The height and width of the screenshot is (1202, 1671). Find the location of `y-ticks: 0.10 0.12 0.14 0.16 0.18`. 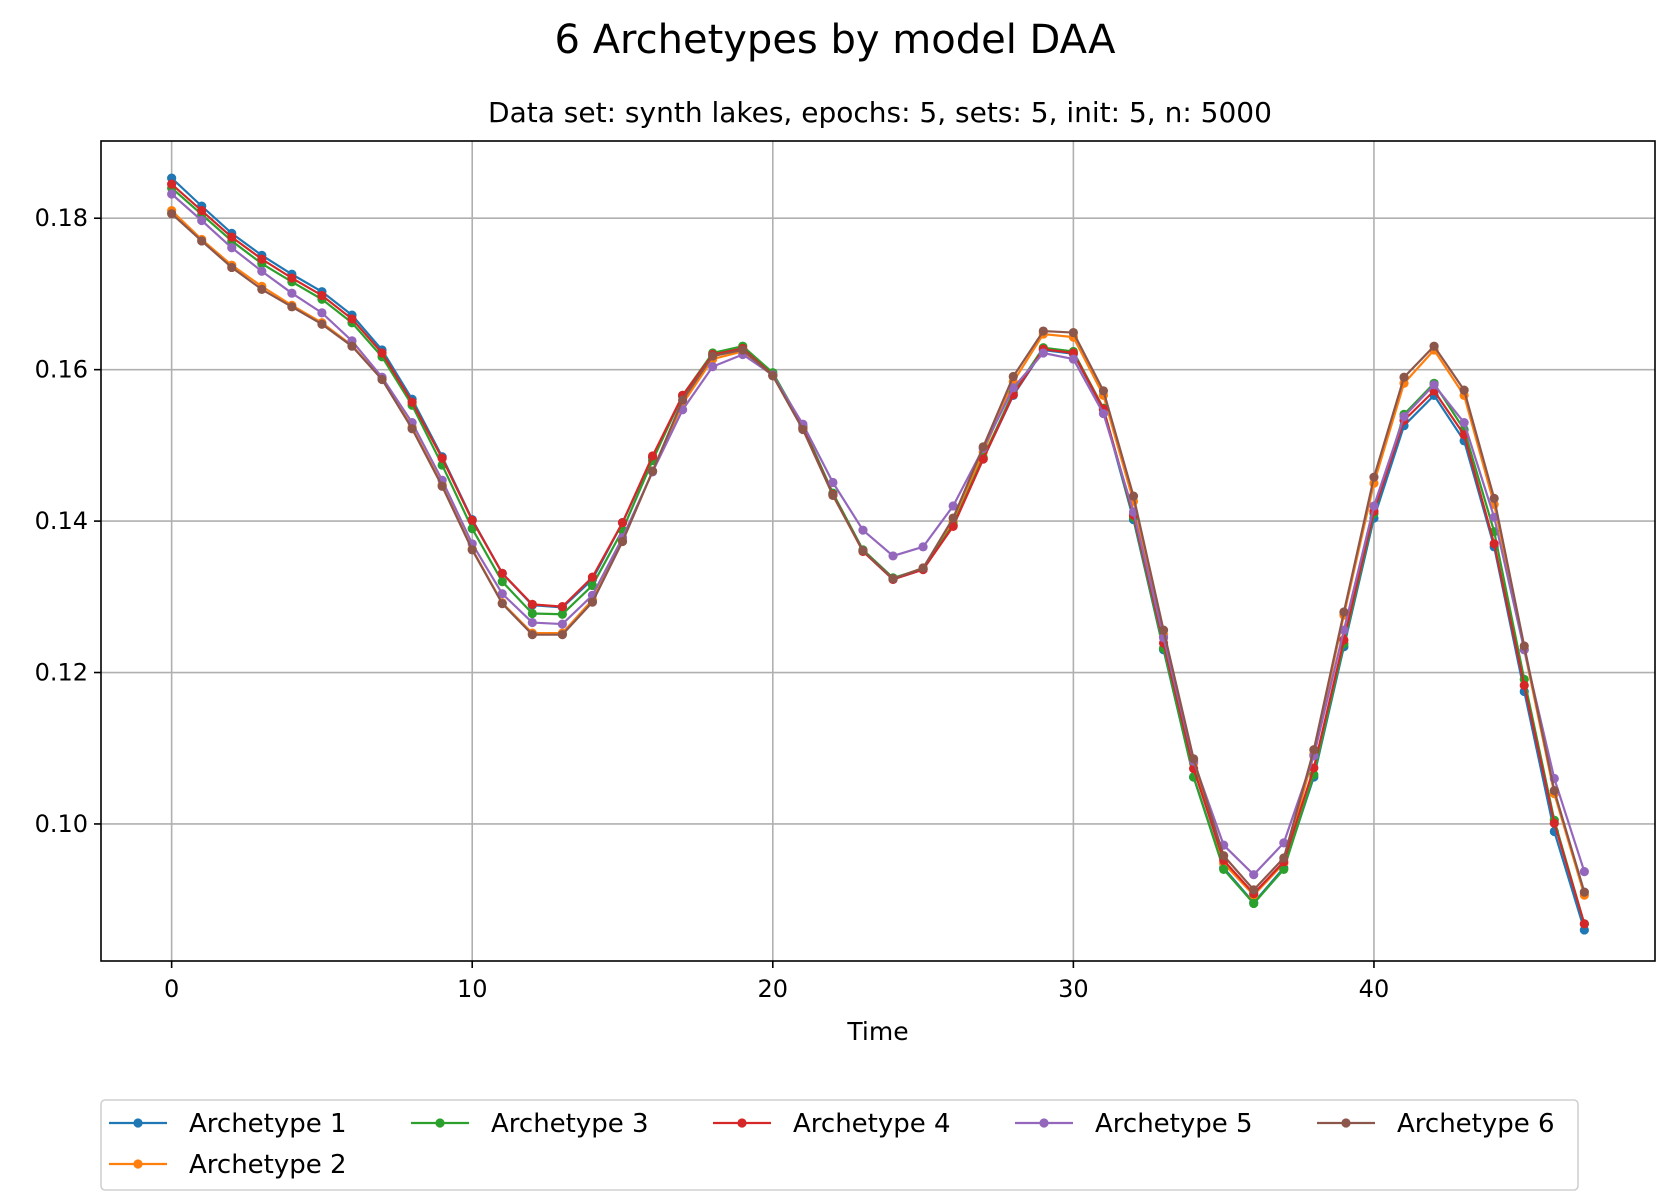

y-ticks: 0.10 0.12 0.14 0.16 0.18 is located at coordinates (68, 521).